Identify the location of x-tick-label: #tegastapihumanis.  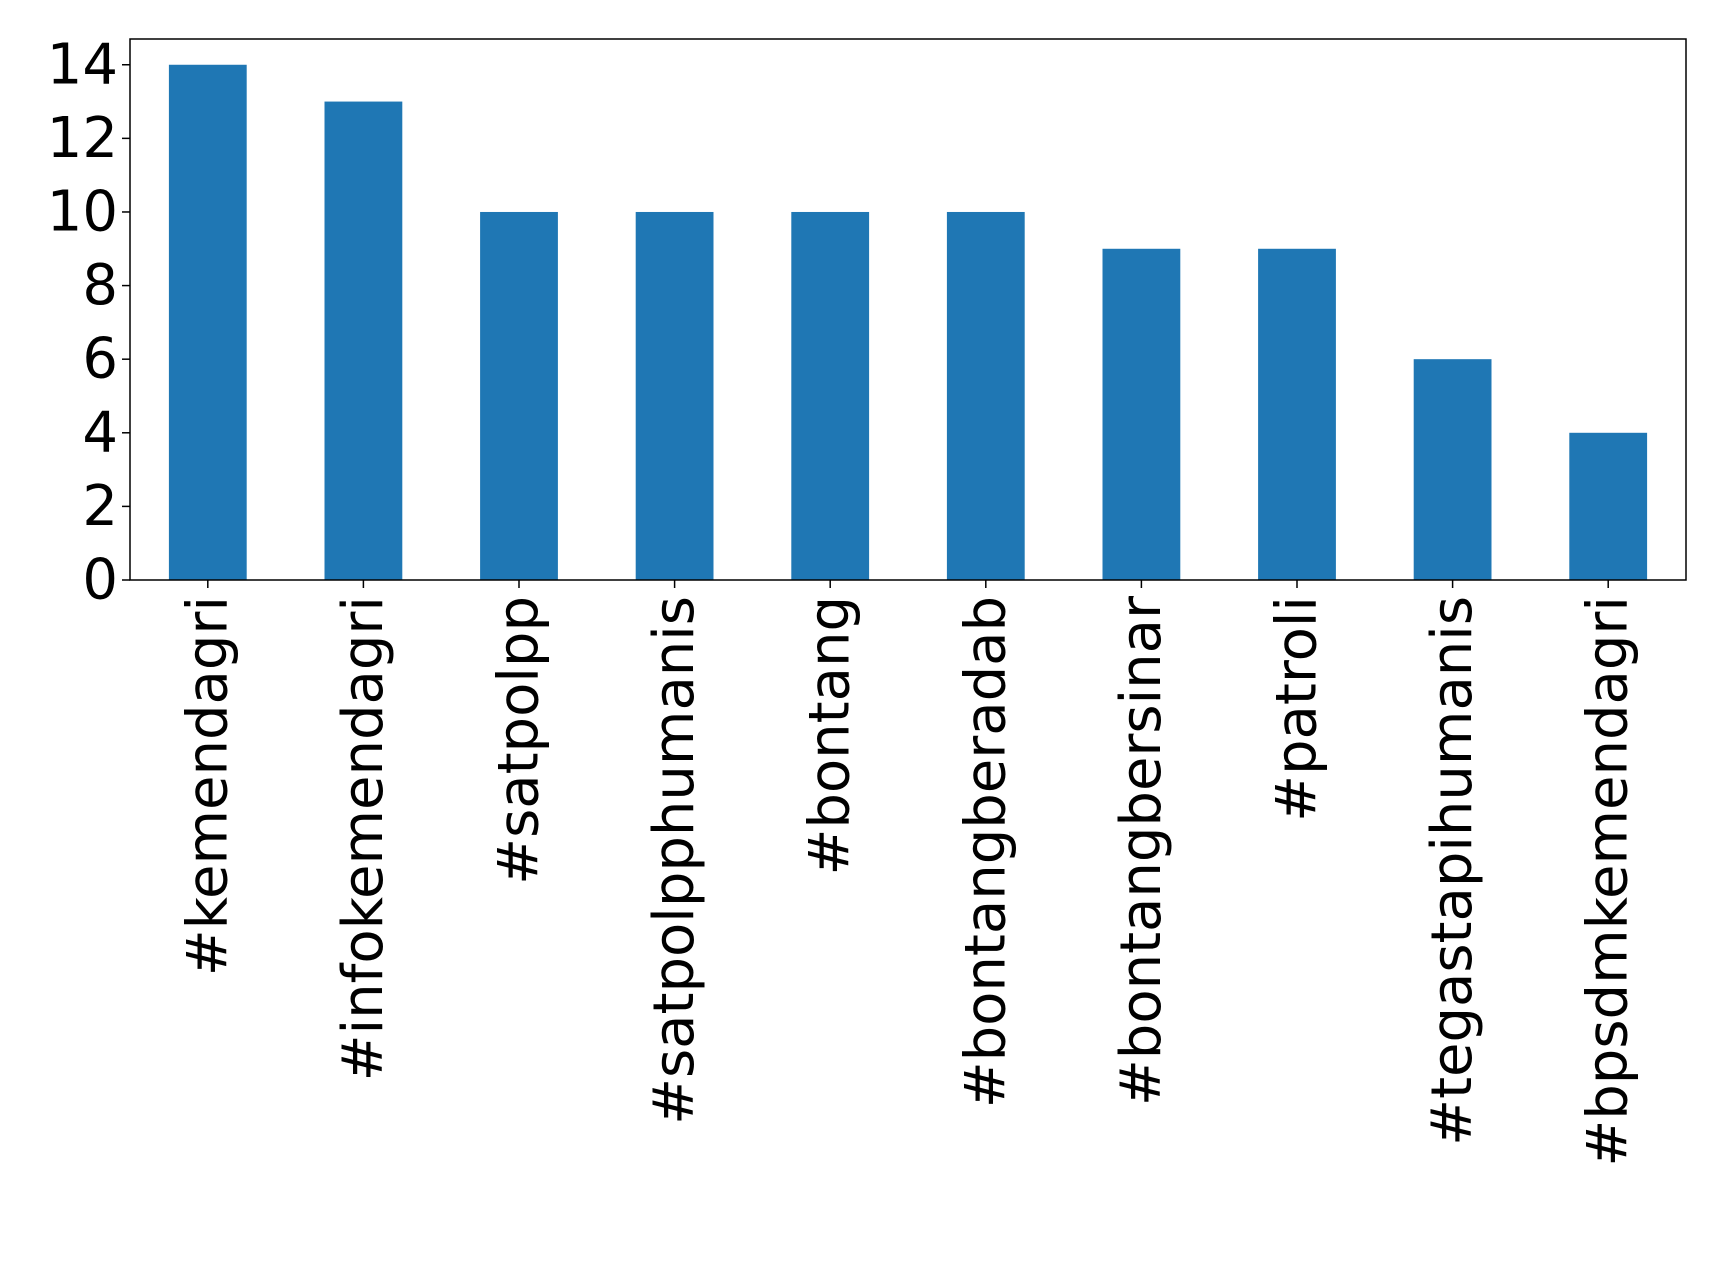
(1452, 871).